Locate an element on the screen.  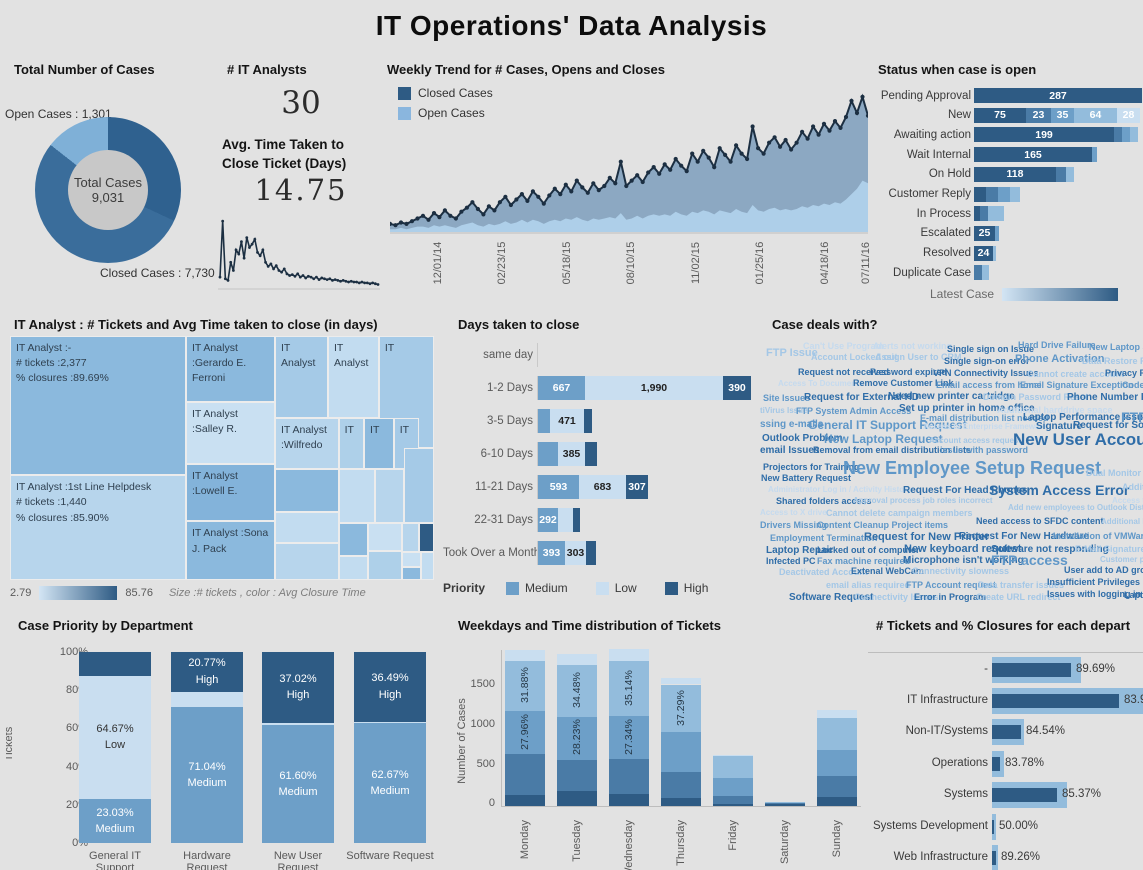
cloud-word: Connectivity slowness is located at coordinates (961, 571).